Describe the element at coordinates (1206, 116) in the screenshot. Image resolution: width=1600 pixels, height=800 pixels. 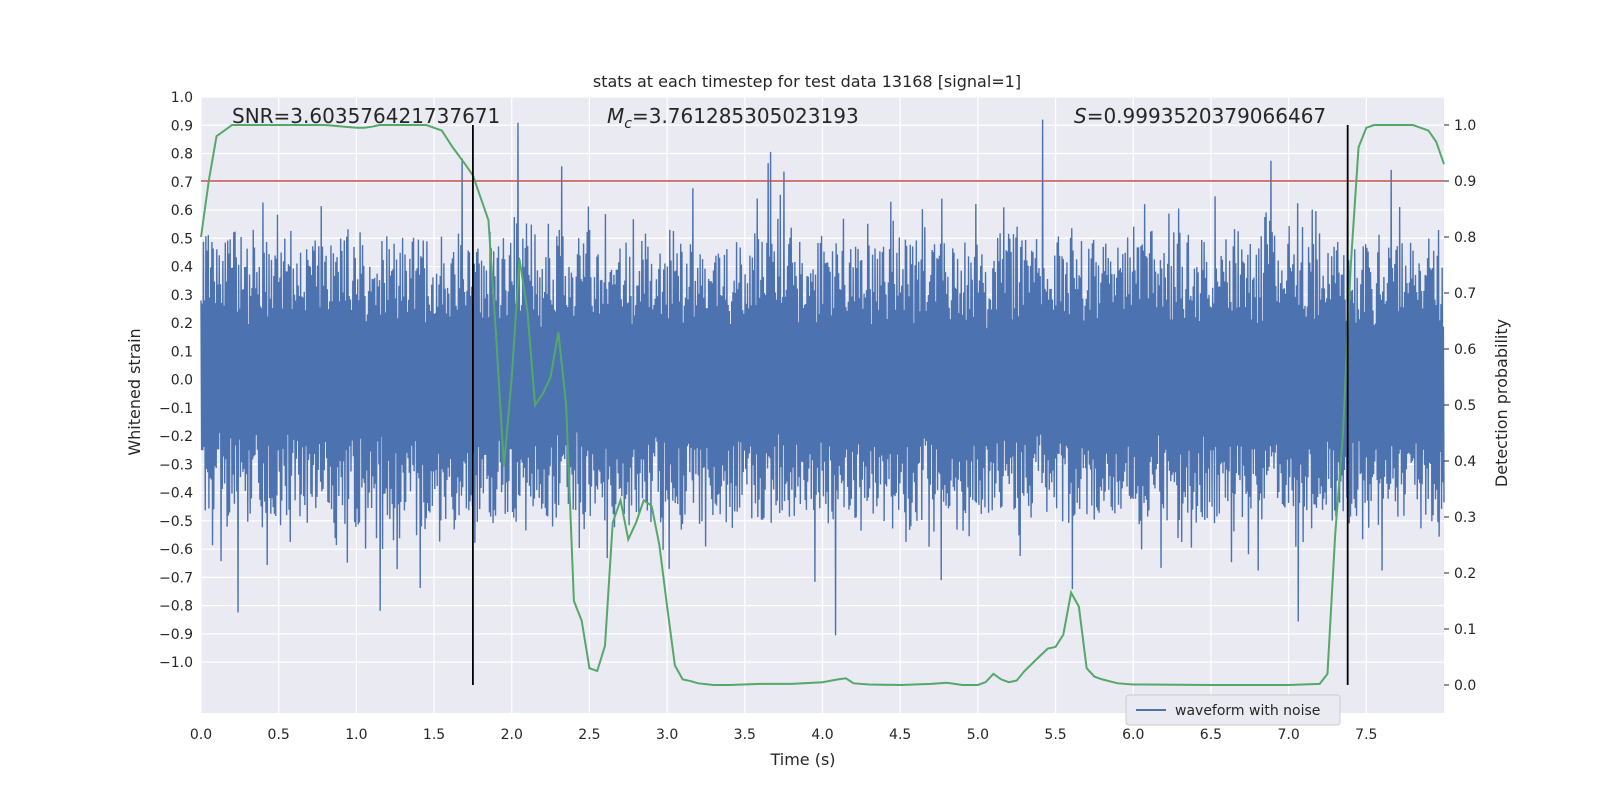
I see `score-value: =0.9993520379066467` at that location.